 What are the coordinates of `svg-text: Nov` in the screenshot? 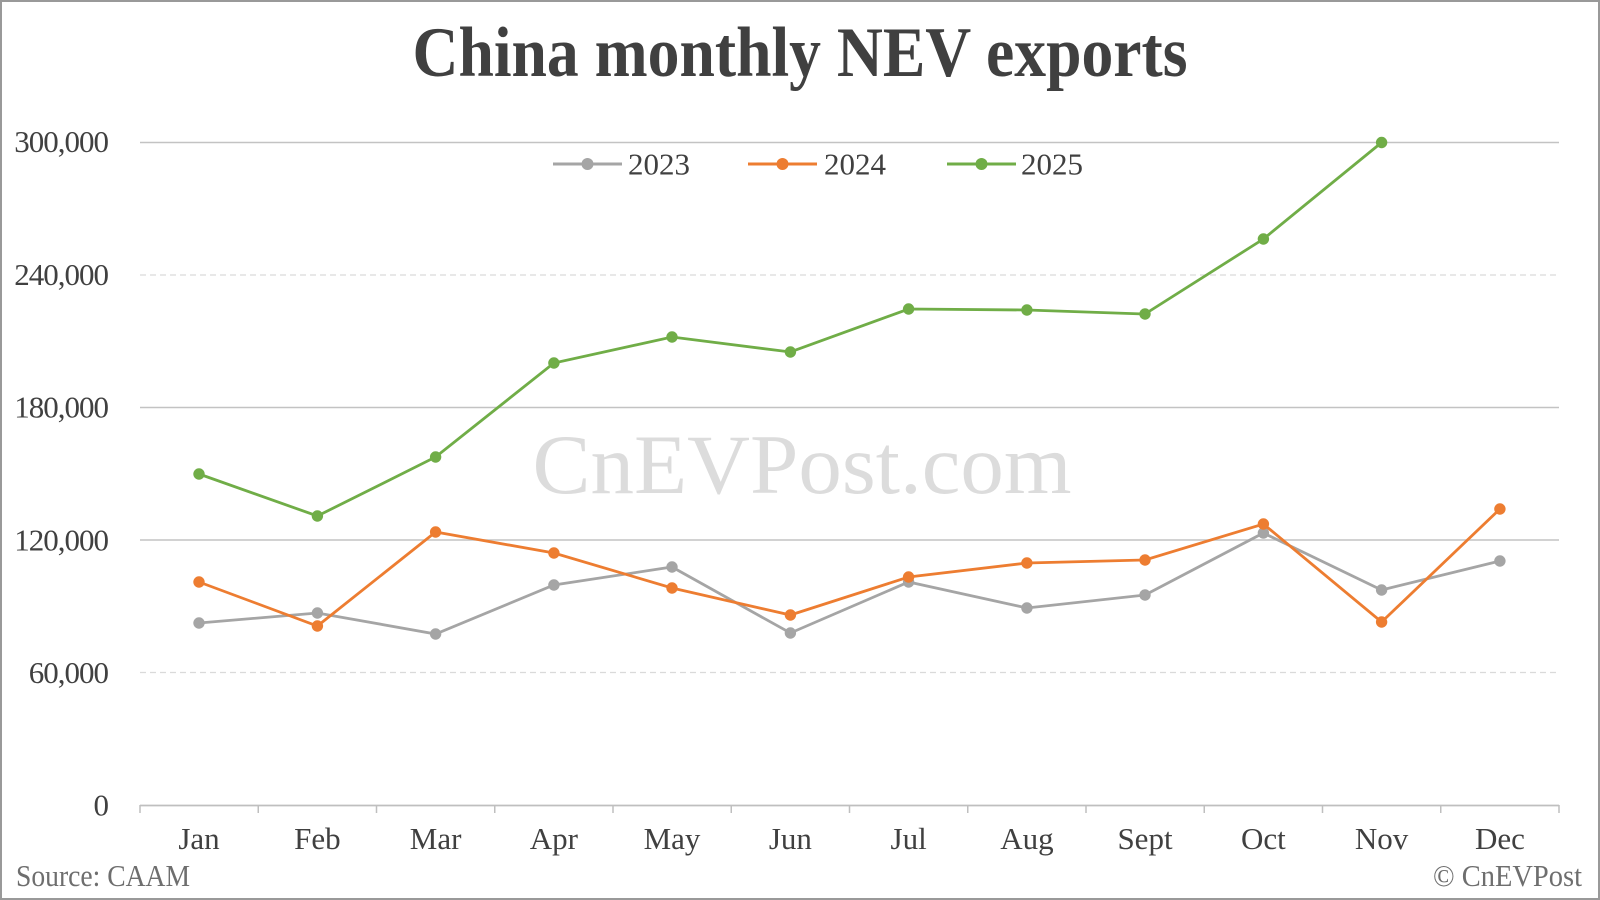 It's located at (1382, 838).